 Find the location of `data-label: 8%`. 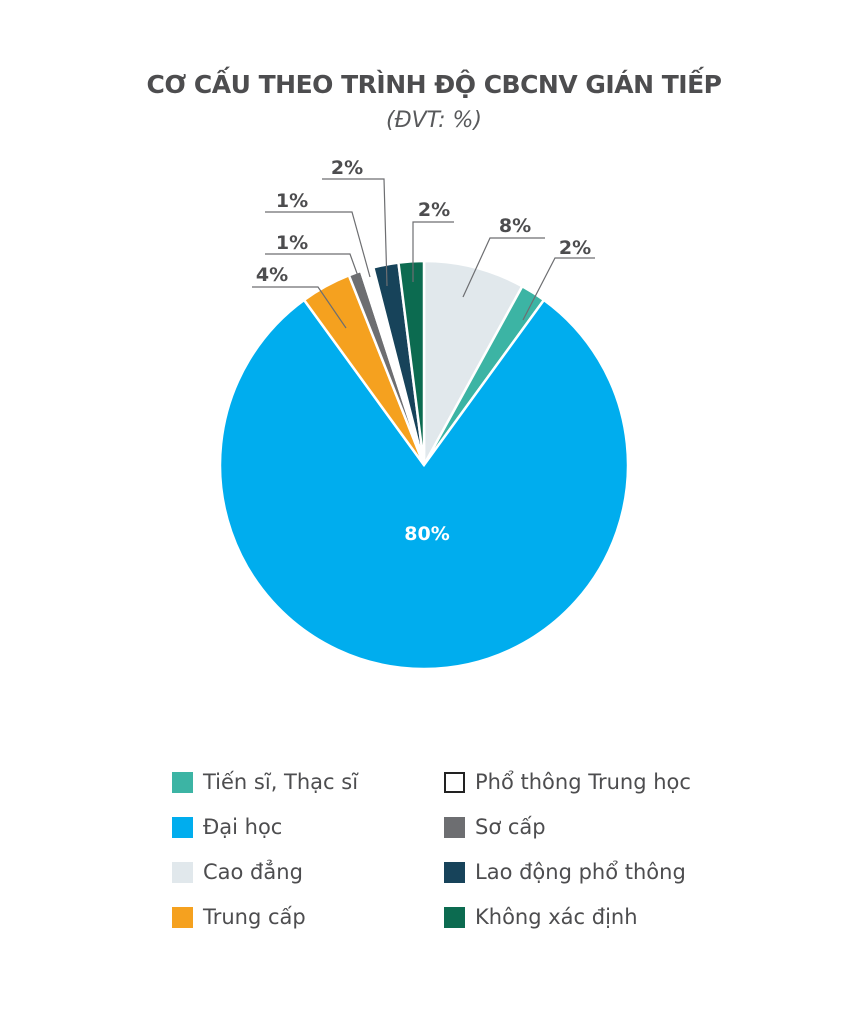

data-label: 8% is located at coordinates (515, 226).